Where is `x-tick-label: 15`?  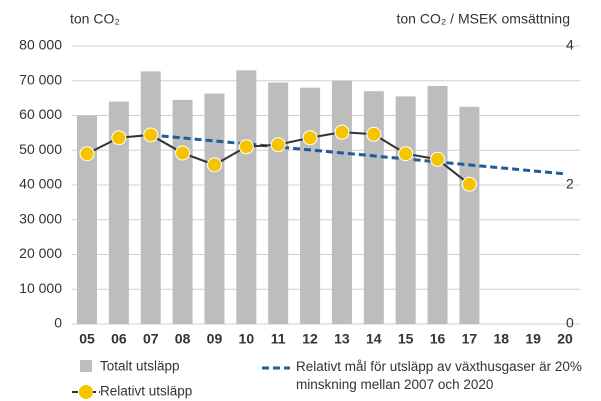
x-tick-label: 15 is located at coordinates (406, 339).